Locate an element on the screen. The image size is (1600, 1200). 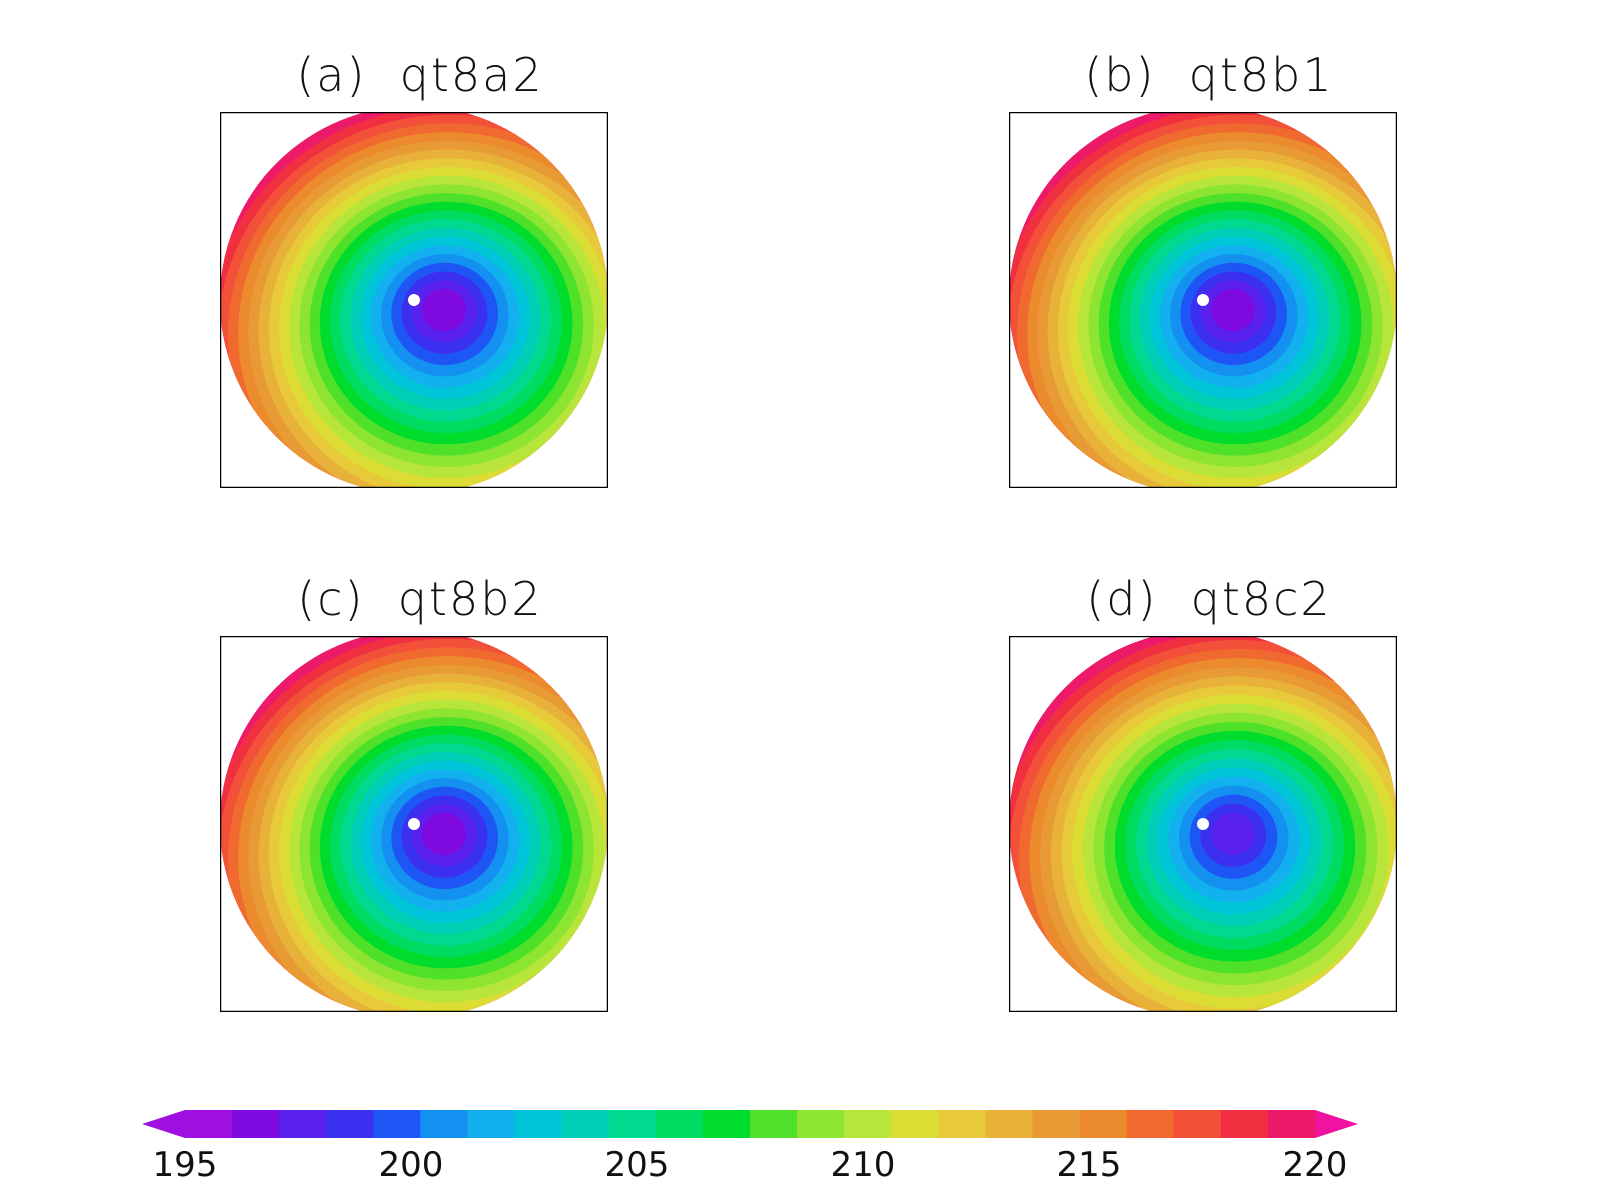
panel-title: (a) qt8a2 is located at coordinates (420, 75).